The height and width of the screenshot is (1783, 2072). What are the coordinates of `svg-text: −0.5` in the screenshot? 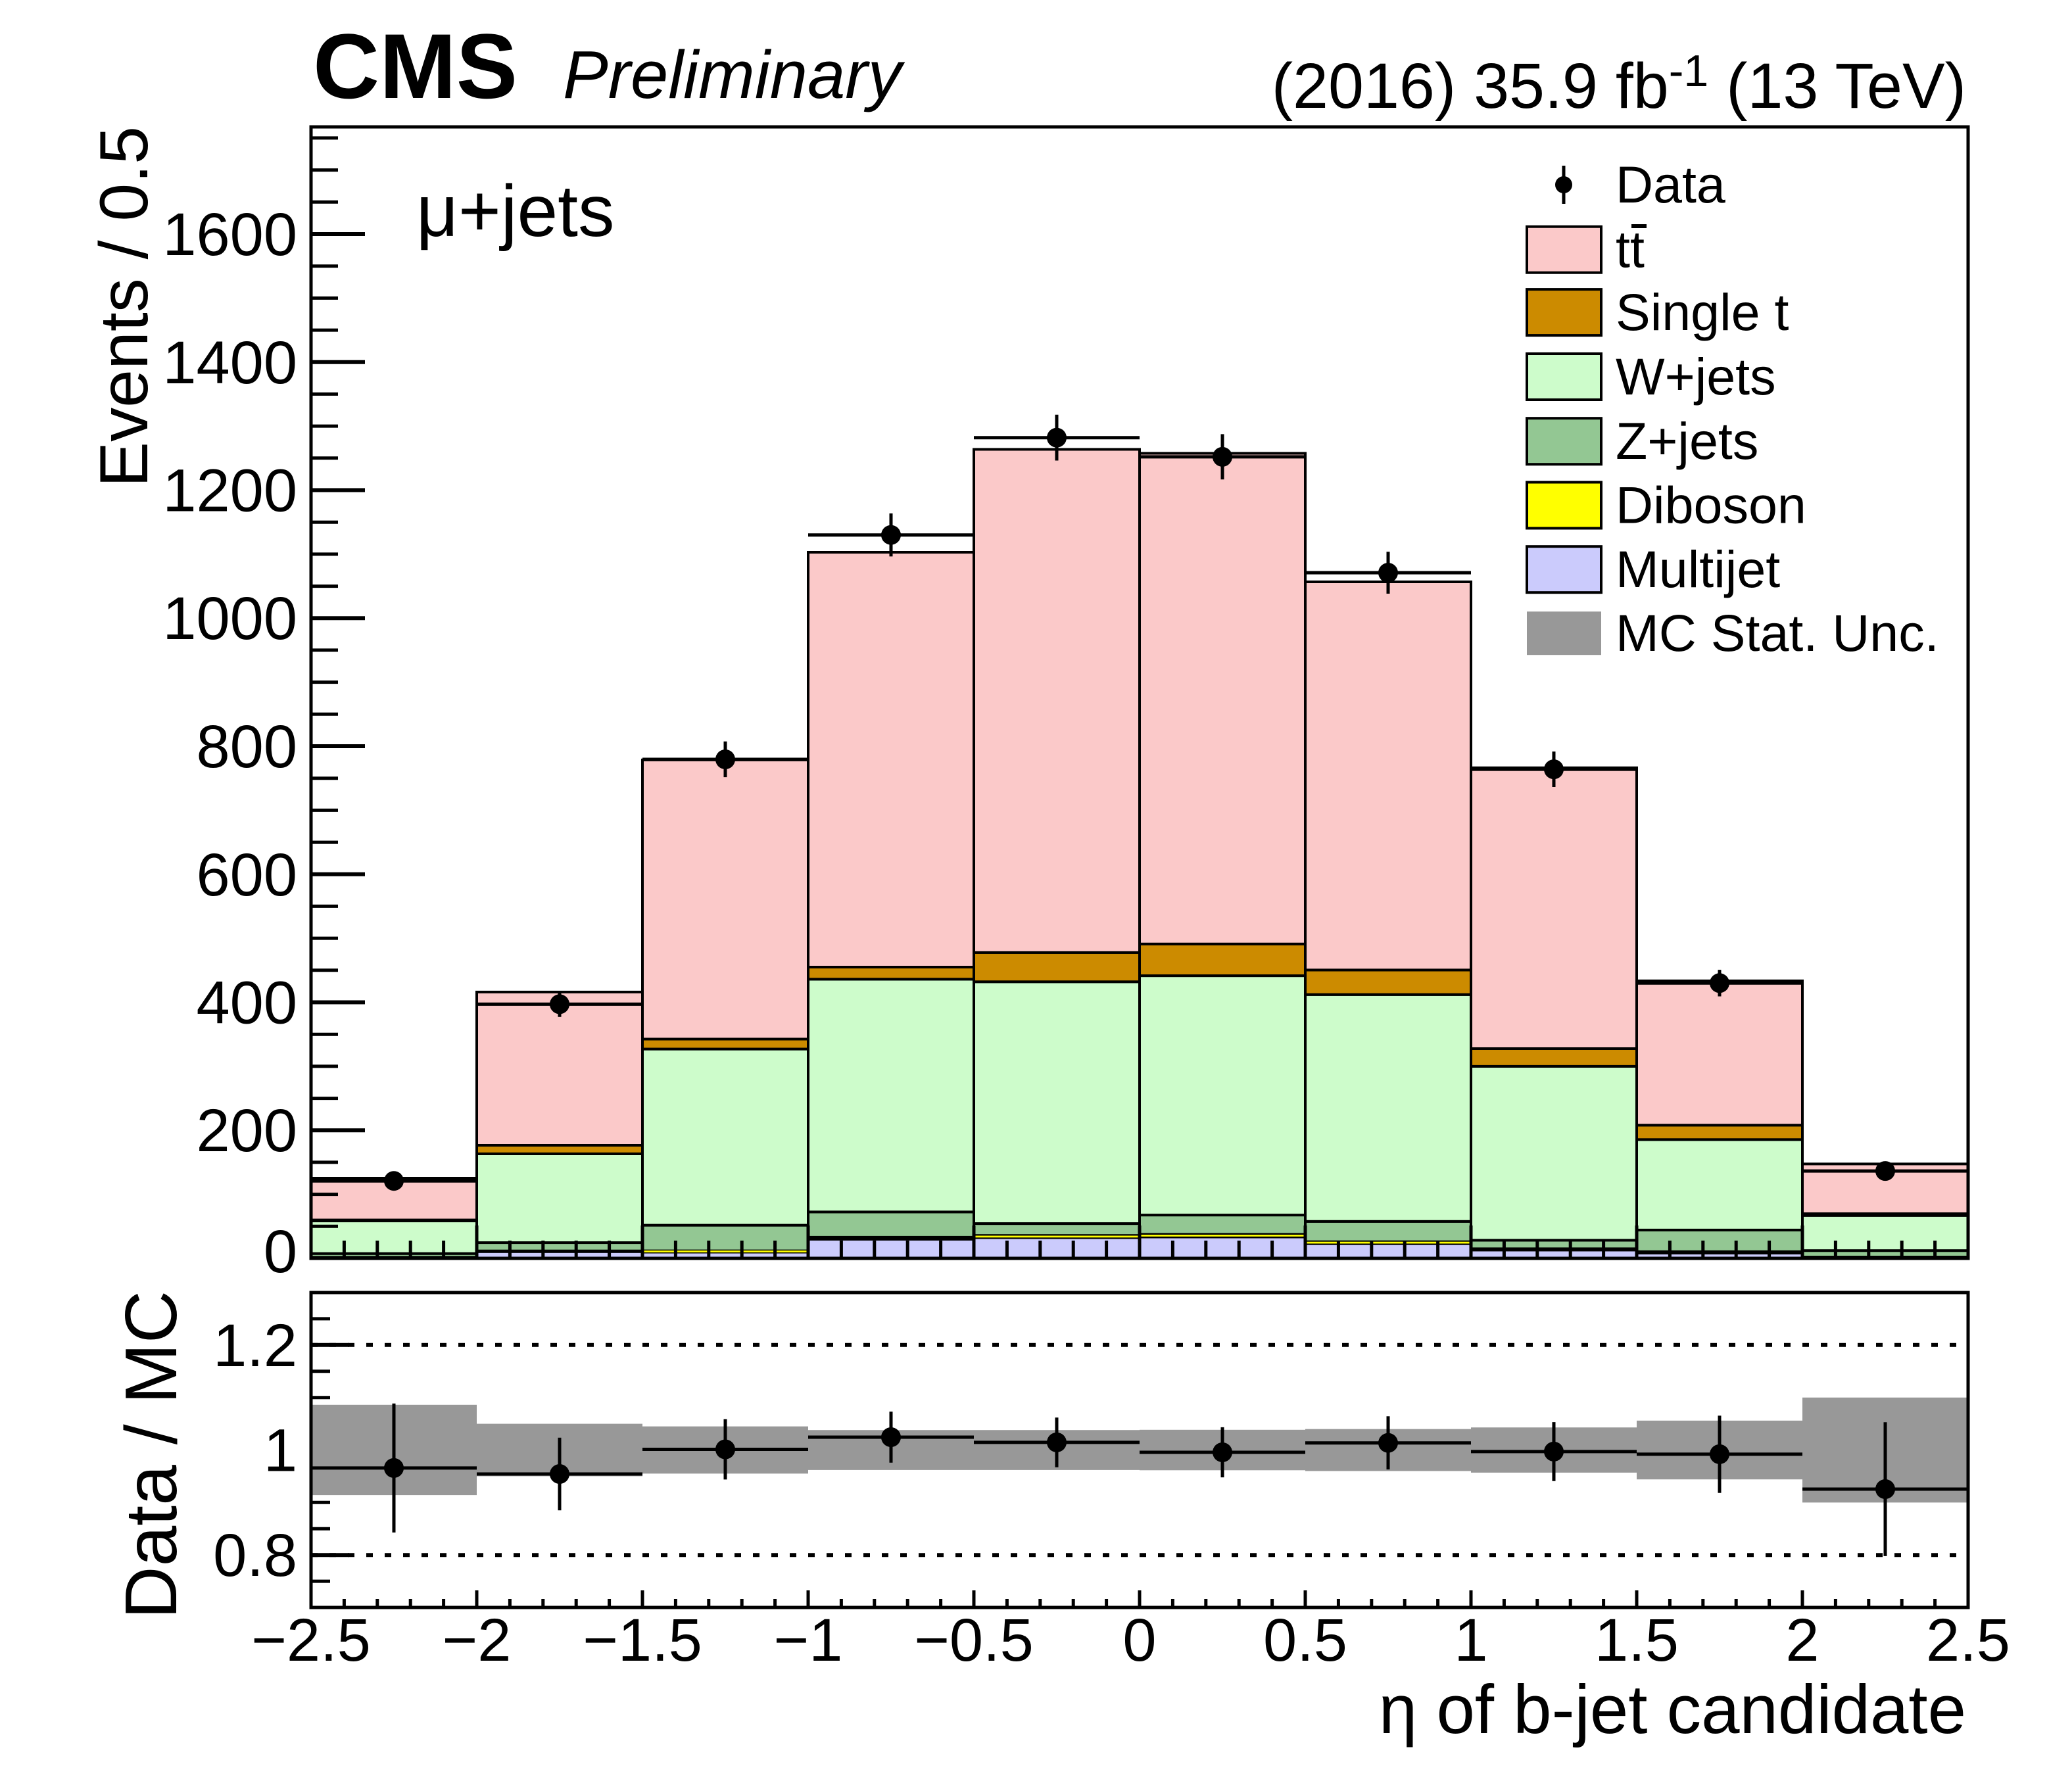 It's located at (974, 1640).